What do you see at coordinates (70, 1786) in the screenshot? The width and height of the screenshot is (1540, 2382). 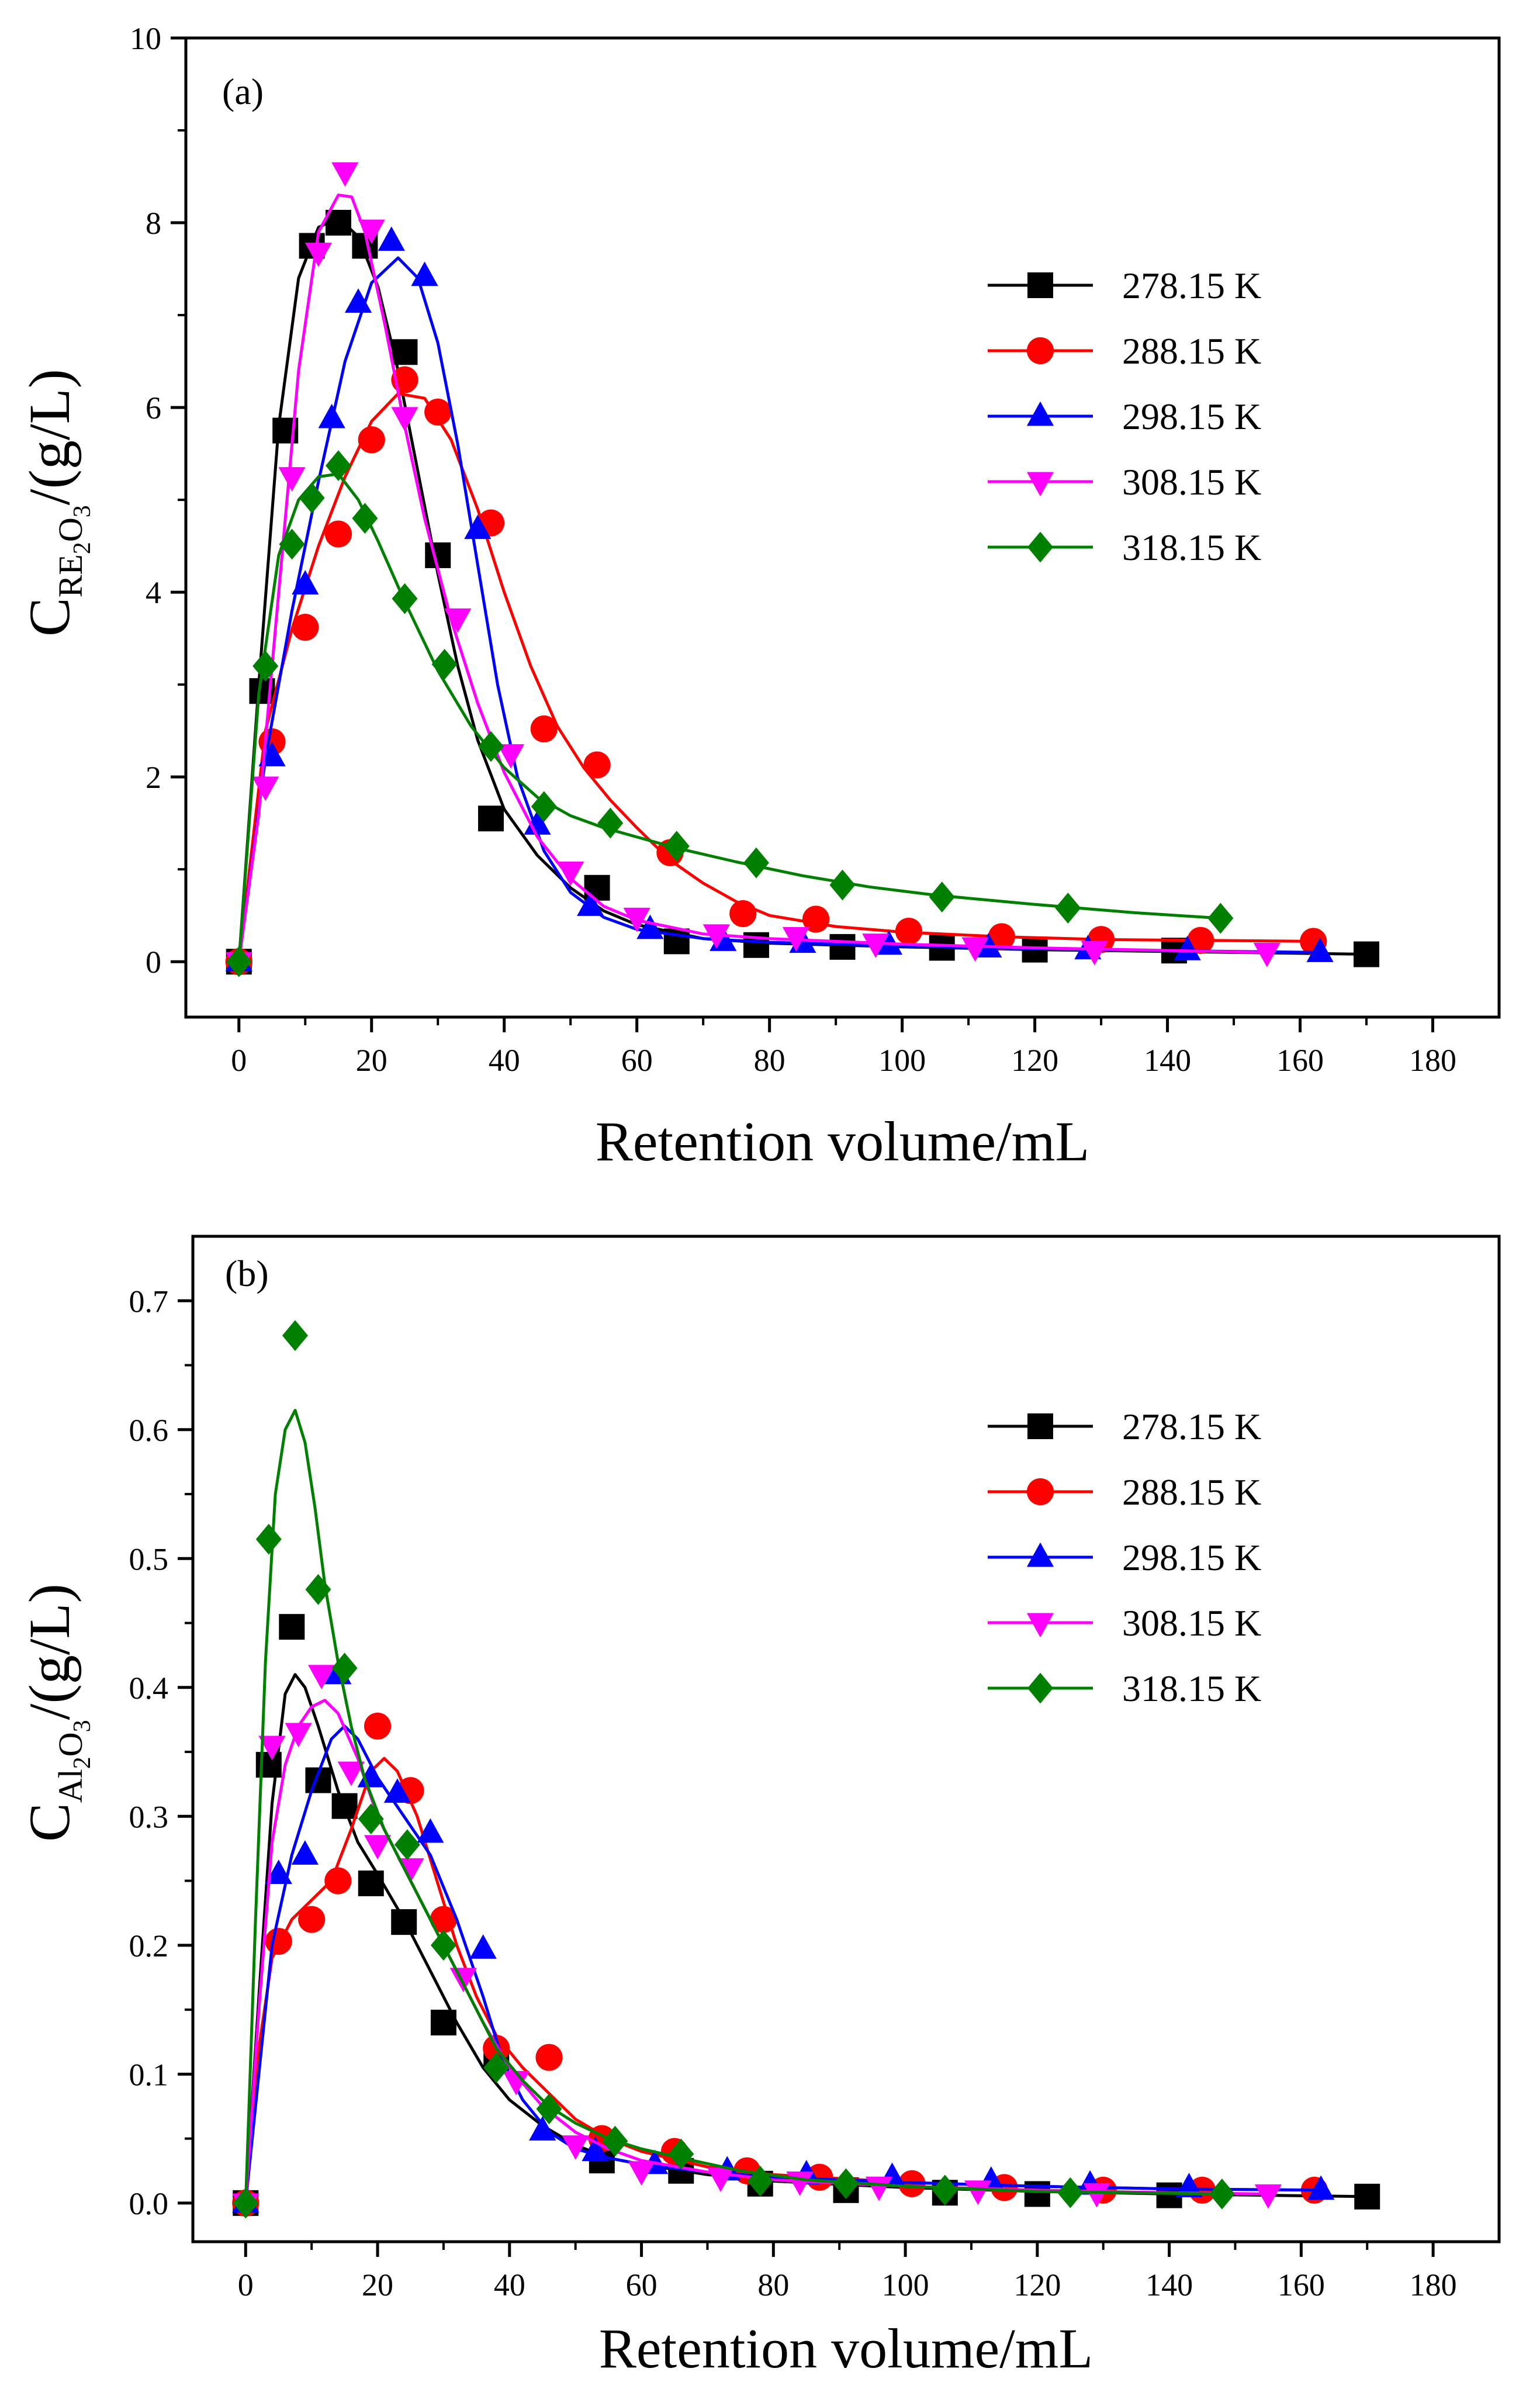 I see `y-axis-title-part: Al` at bounding box center [70, 1786].